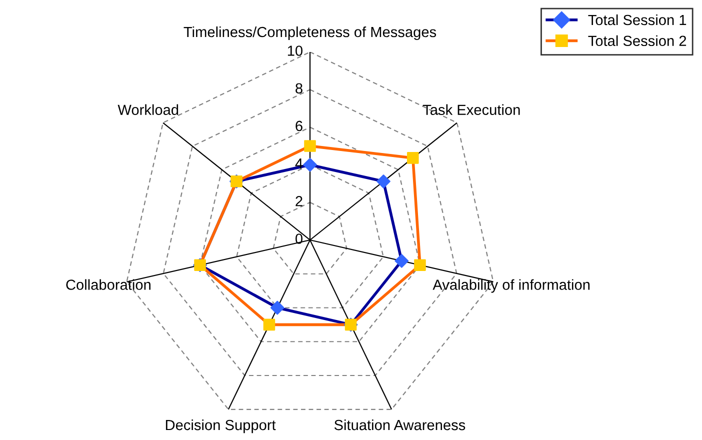  Describe the element at coordinates (299, 88) in the screenshot. I see `y-tick-label: 8` at that location.